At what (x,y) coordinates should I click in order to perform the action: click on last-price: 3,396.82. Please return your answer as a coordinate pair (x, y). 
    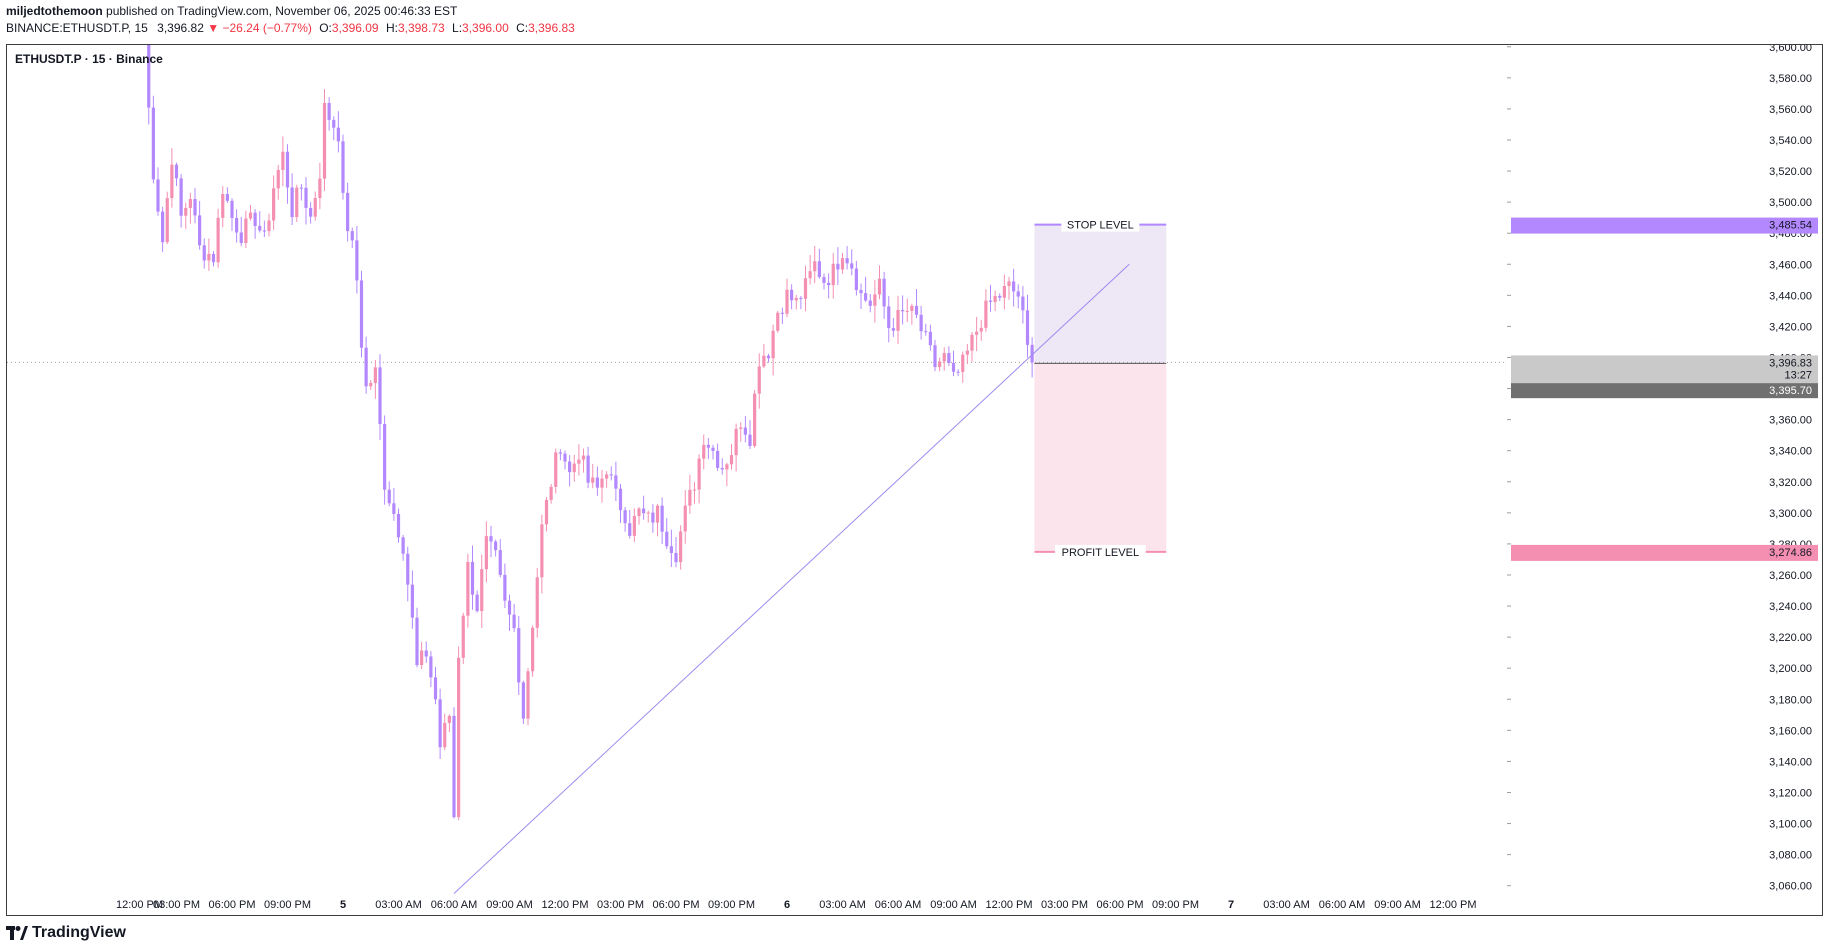
    Looking at the image, I should click on (180, 28).